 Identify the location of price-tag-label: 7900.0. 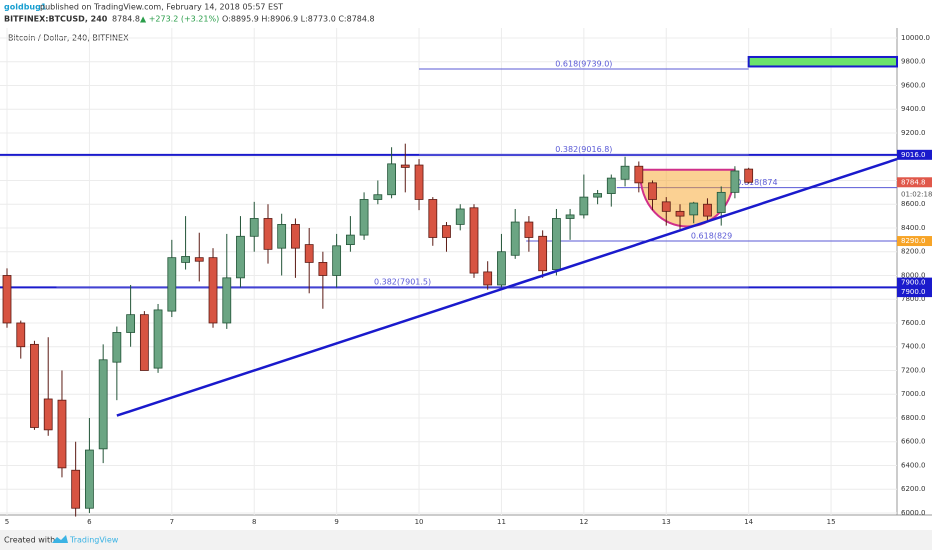
(913, 292).